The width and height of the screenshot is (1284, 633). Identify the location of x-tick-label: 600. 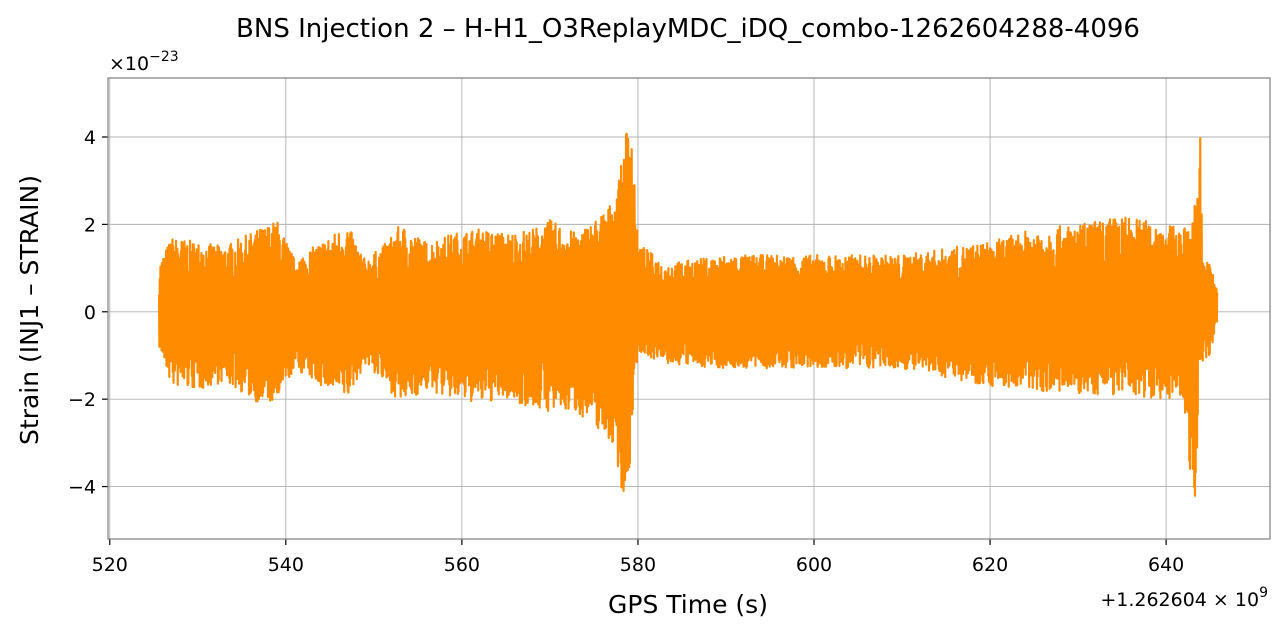
(814, 565).